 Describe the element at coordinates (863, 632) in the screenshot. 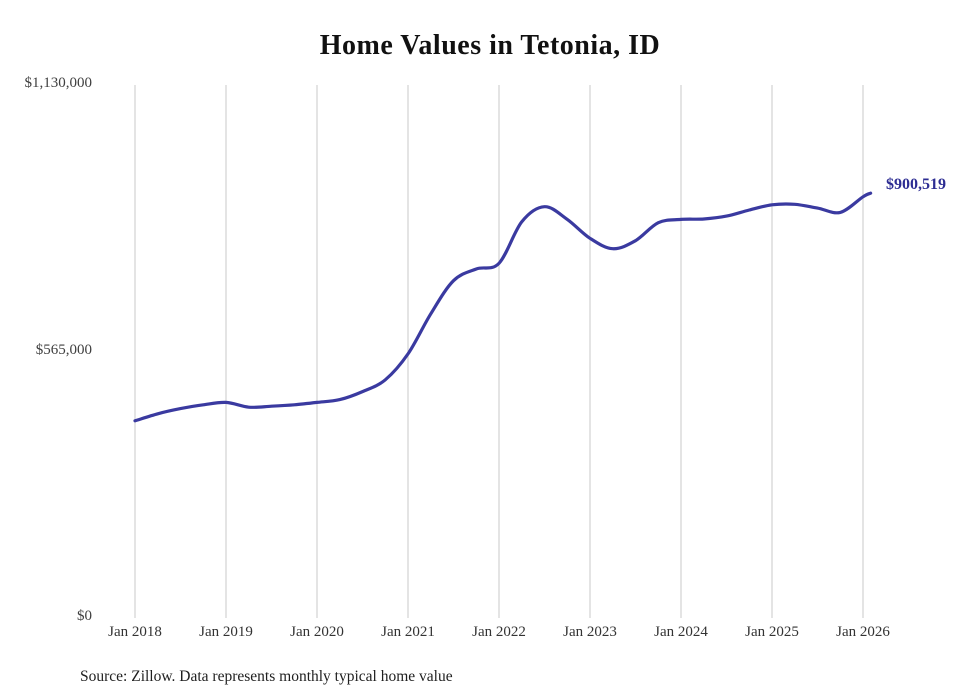

I see `x-axis-label: Jan 2026` at that location.